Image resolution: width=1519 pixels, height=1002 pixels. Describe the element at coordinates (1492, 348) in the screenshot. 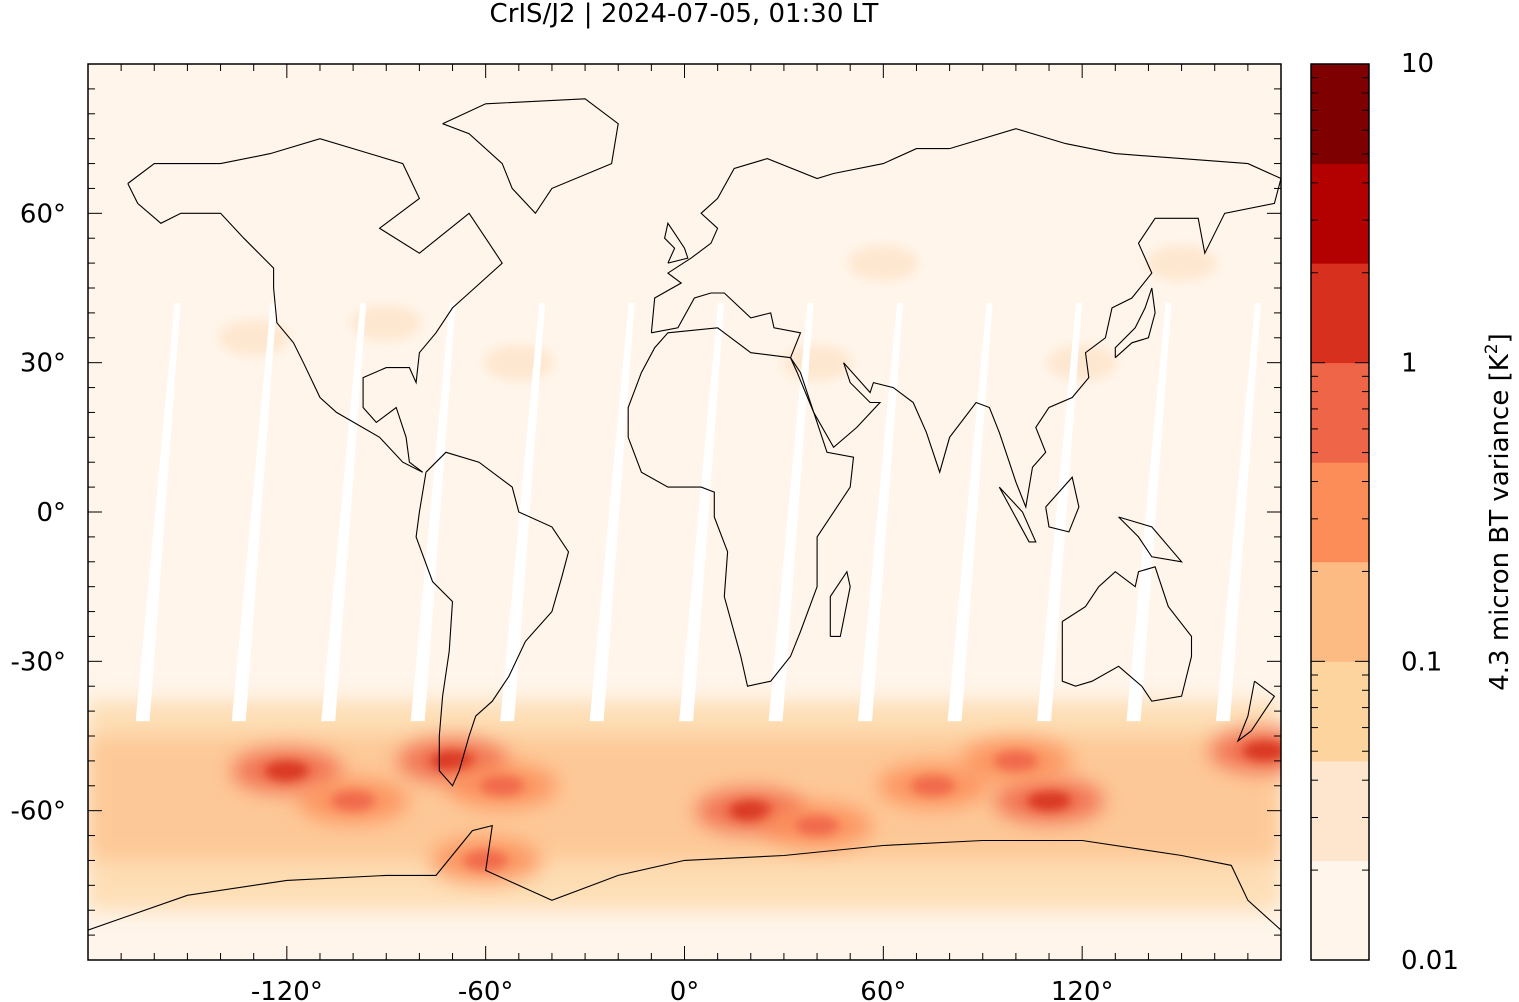

I see `colorbar-label-sup: 2` at that location.